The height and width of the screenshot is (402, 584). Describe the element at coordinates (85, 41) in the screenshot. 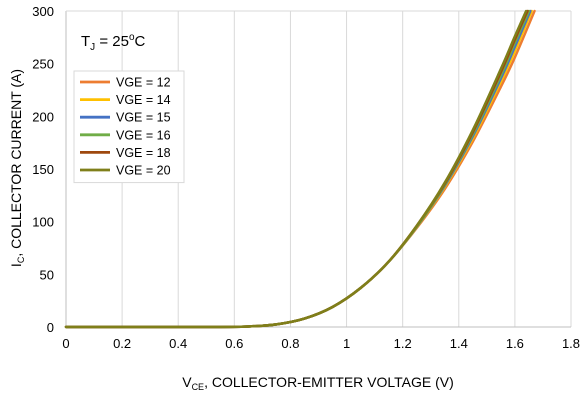

I see `annotation-symbol: T` at that location.